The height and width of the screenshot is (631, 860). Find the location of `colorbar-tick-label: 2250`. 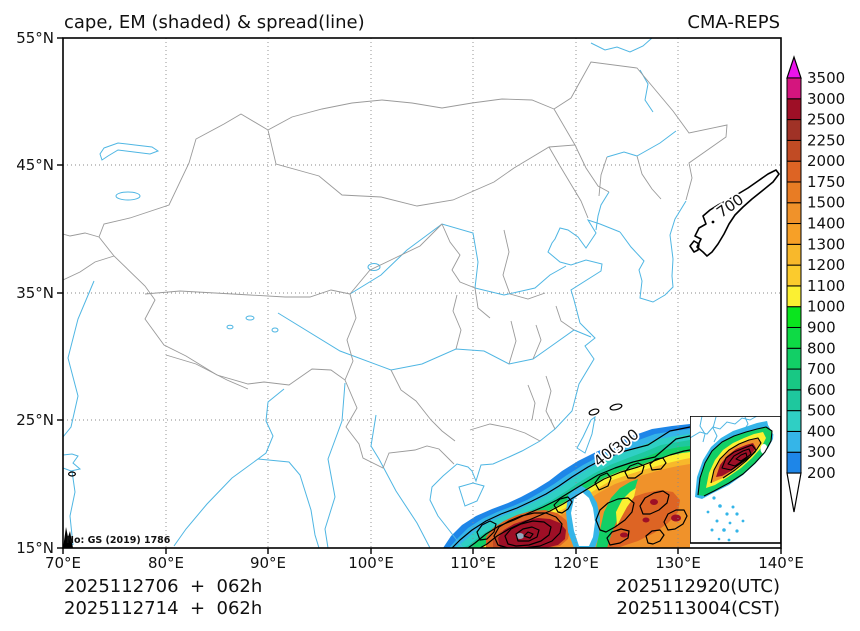

colorbar-tick-label: 2250 is located at coordinates (826, 140).